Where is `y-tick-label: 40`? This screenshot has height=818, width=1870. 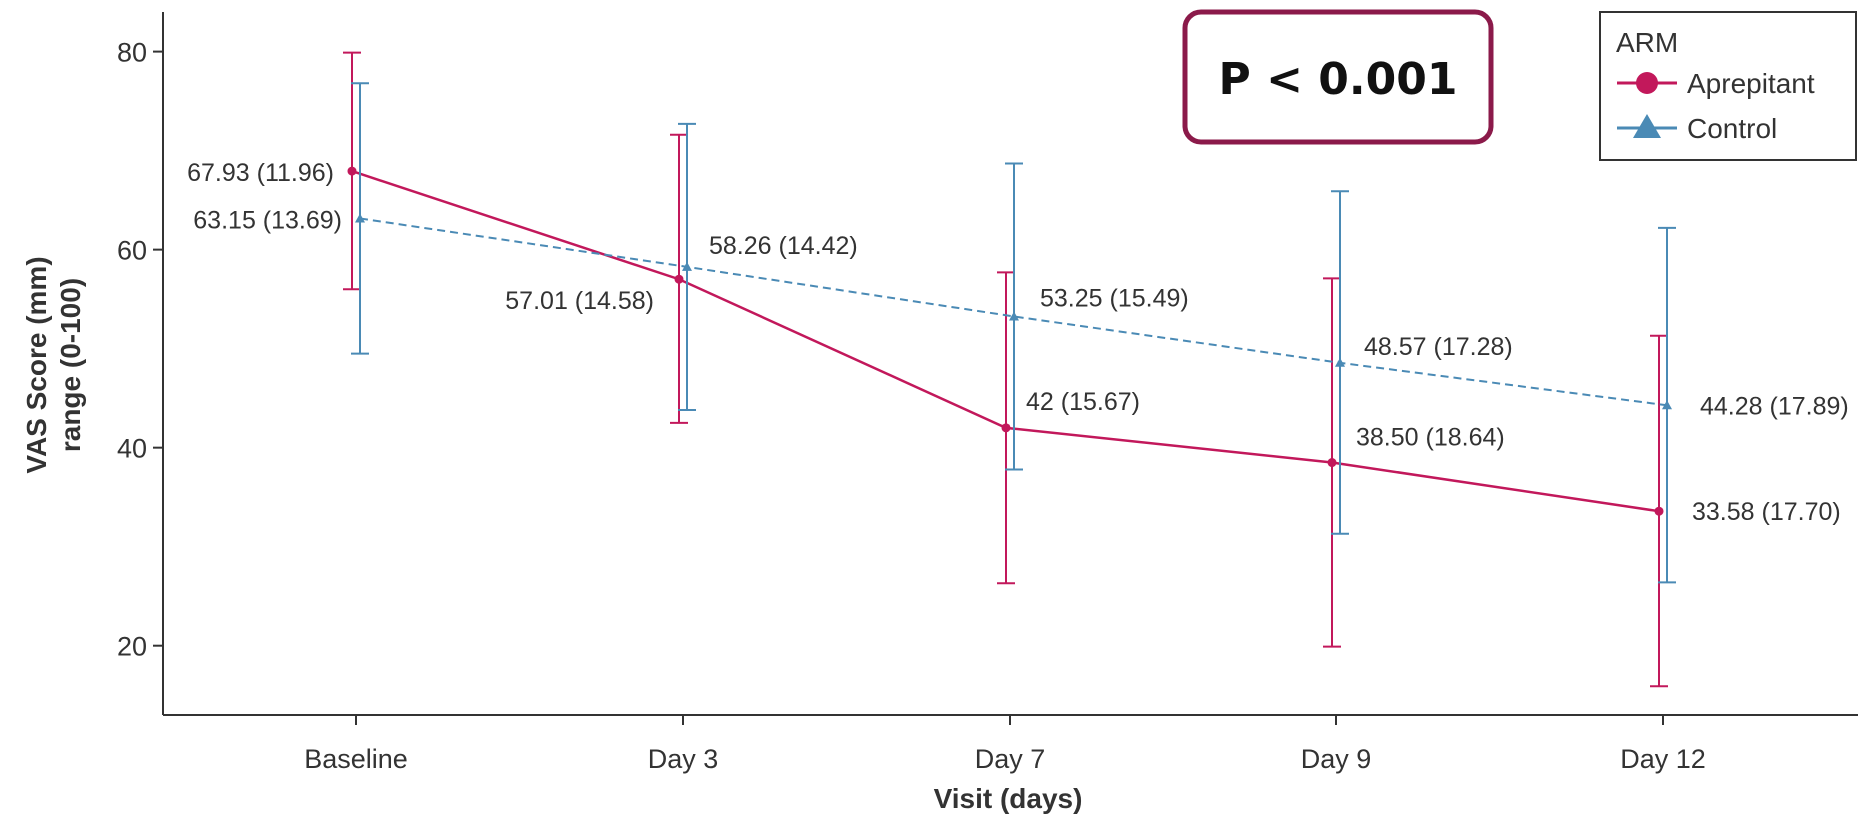
y-tick-label: 40 is located at coordinates (132, 449).